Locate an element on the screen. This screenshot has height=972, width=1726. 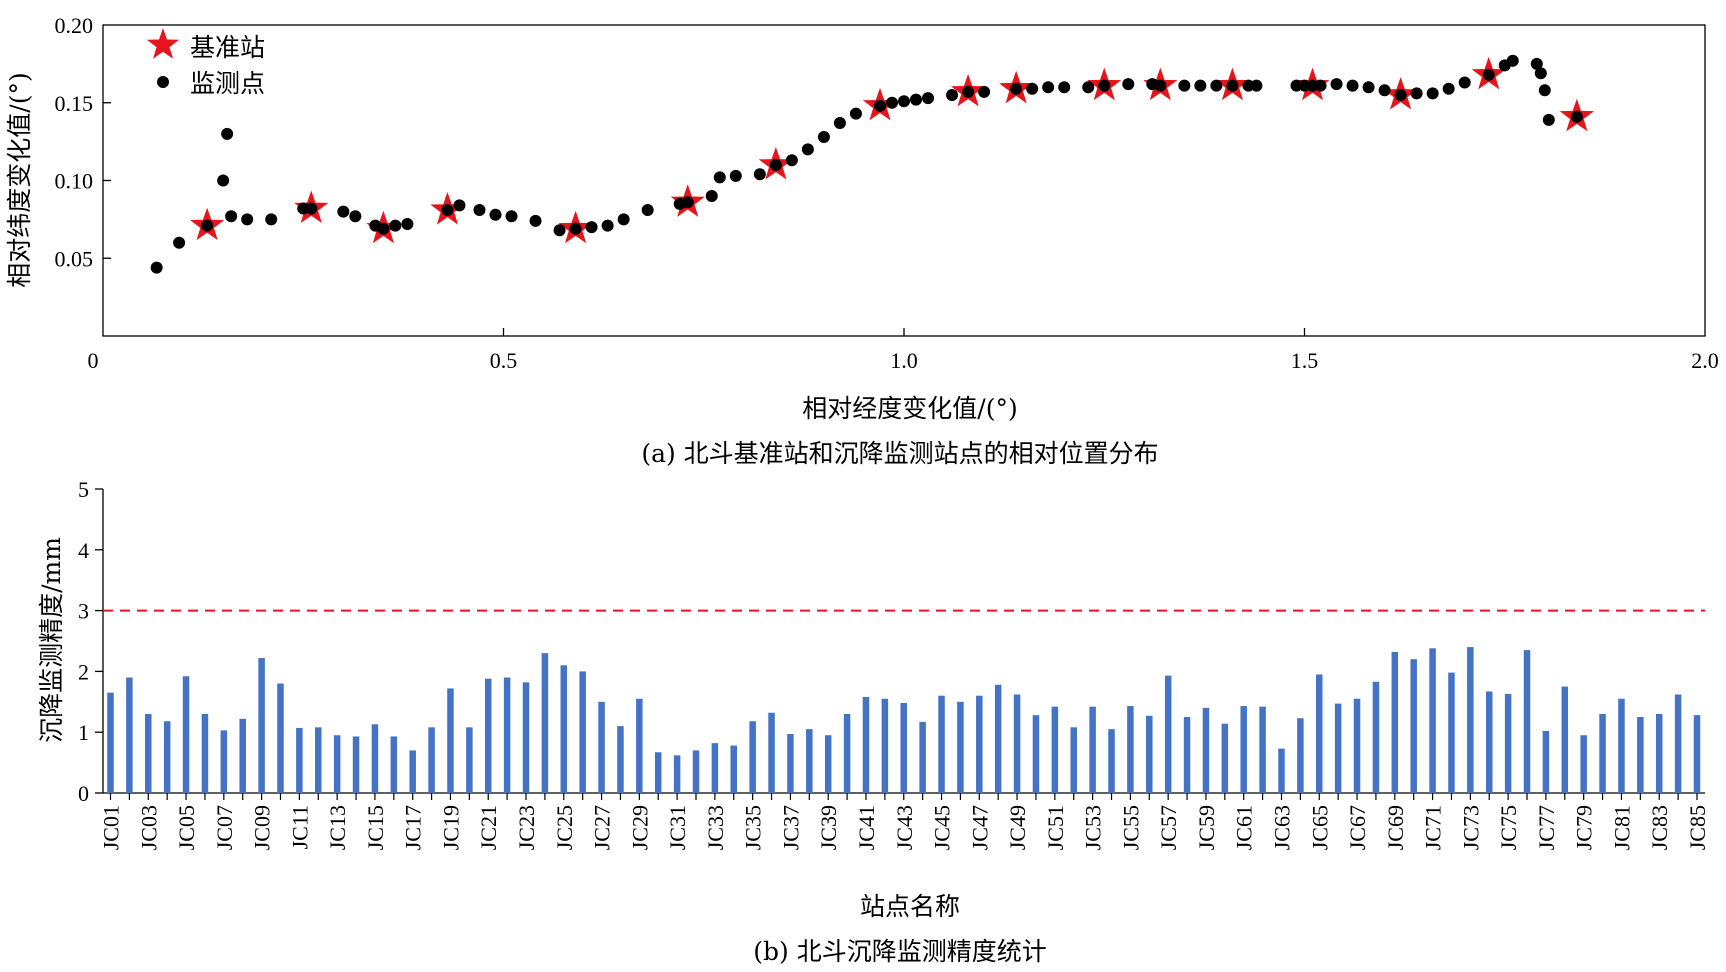
b-xtick-label: JC53 is located at coordinates (1093, 827).